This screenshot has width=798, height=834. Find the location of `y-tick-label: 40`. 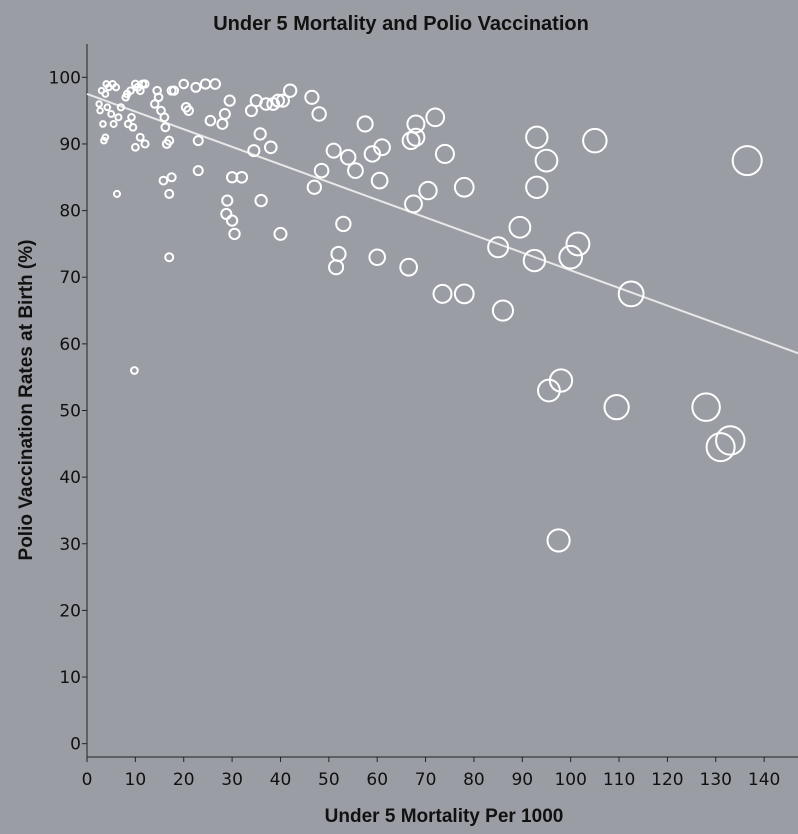

y-tick-label: 40 is located at coordinates (70, 478).